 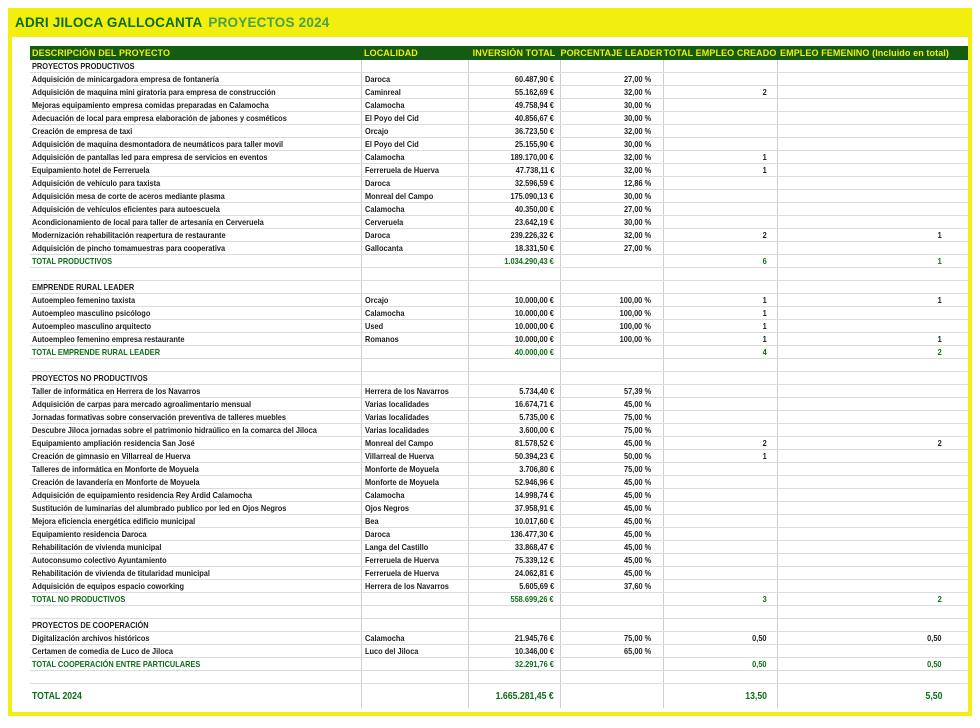 What do you see at coordinates (514, 443) in the screenshot?
I see `cell-inv: 81.578,52 €` at bounding box center [514, 443].